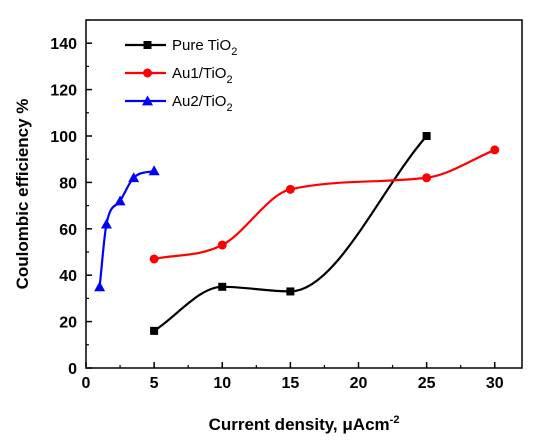 Image resolution: width=550 pixels, height=441 pixels. I want to click on legend: Pure TiO2 Au1/TiO2 Au2/TiO2, so click(181, 75).